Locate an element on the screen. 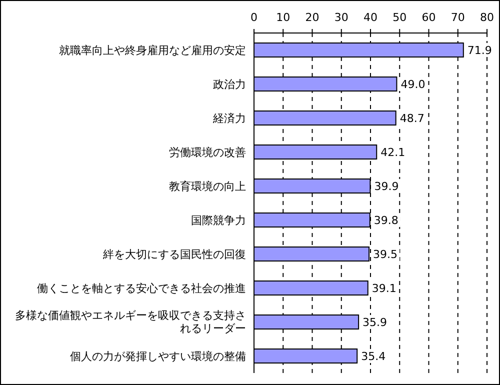 The height and width of the screenshot is (385, 500). data-label: 71.9 is located at coordinates (479, 50).